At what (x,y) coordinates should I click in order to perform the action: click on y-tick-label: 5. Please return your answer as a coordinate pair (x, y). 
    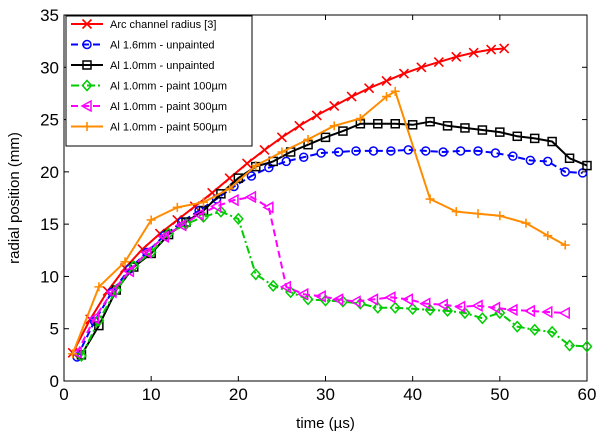
    Looking at the image, I should click on (54, 329).